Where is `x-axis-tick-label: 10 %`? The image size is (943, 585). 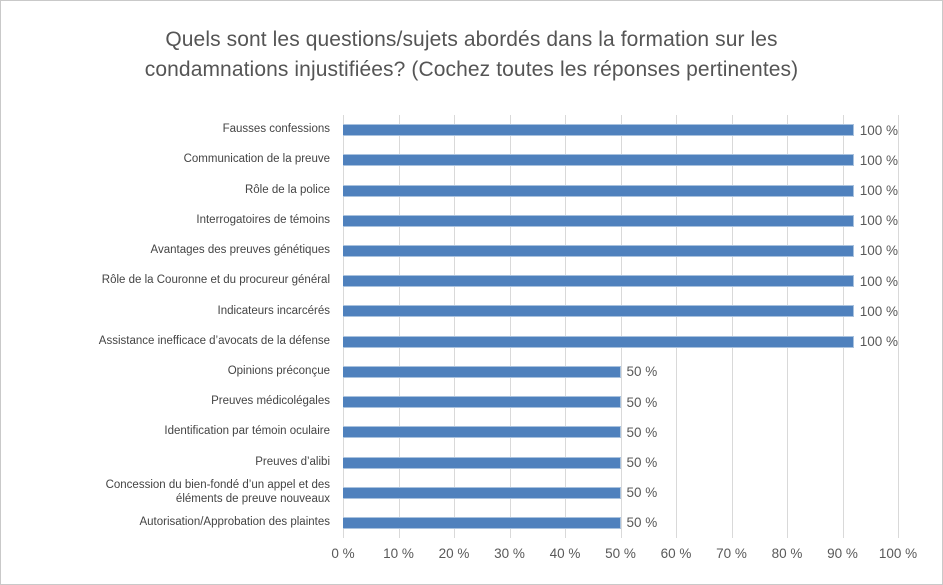
x-axis-tick-label: 10 % is located at coordinates (398, 553).